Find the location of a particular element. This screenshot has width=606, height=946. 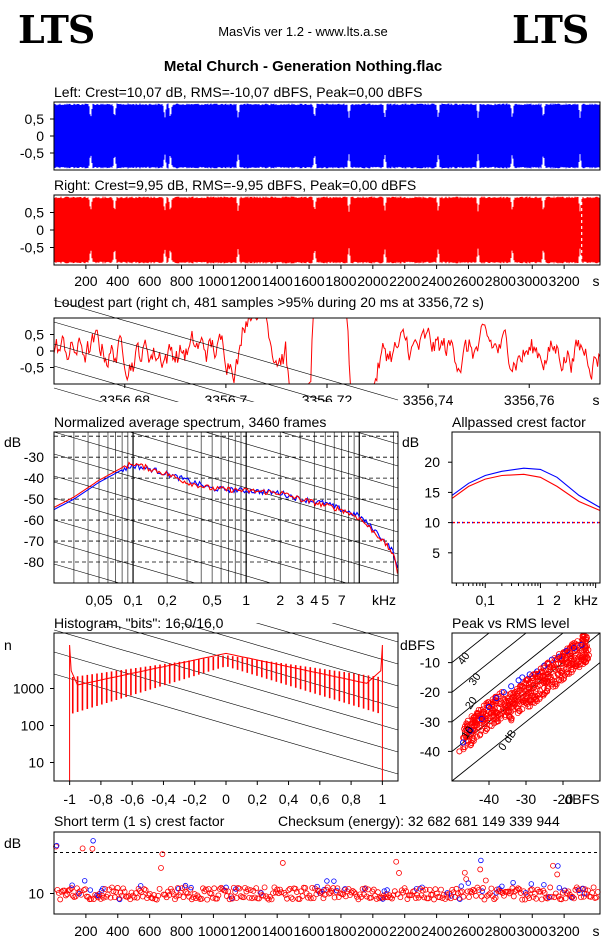

right-xtick-label: 2000 is located at coordinates (372, 281).